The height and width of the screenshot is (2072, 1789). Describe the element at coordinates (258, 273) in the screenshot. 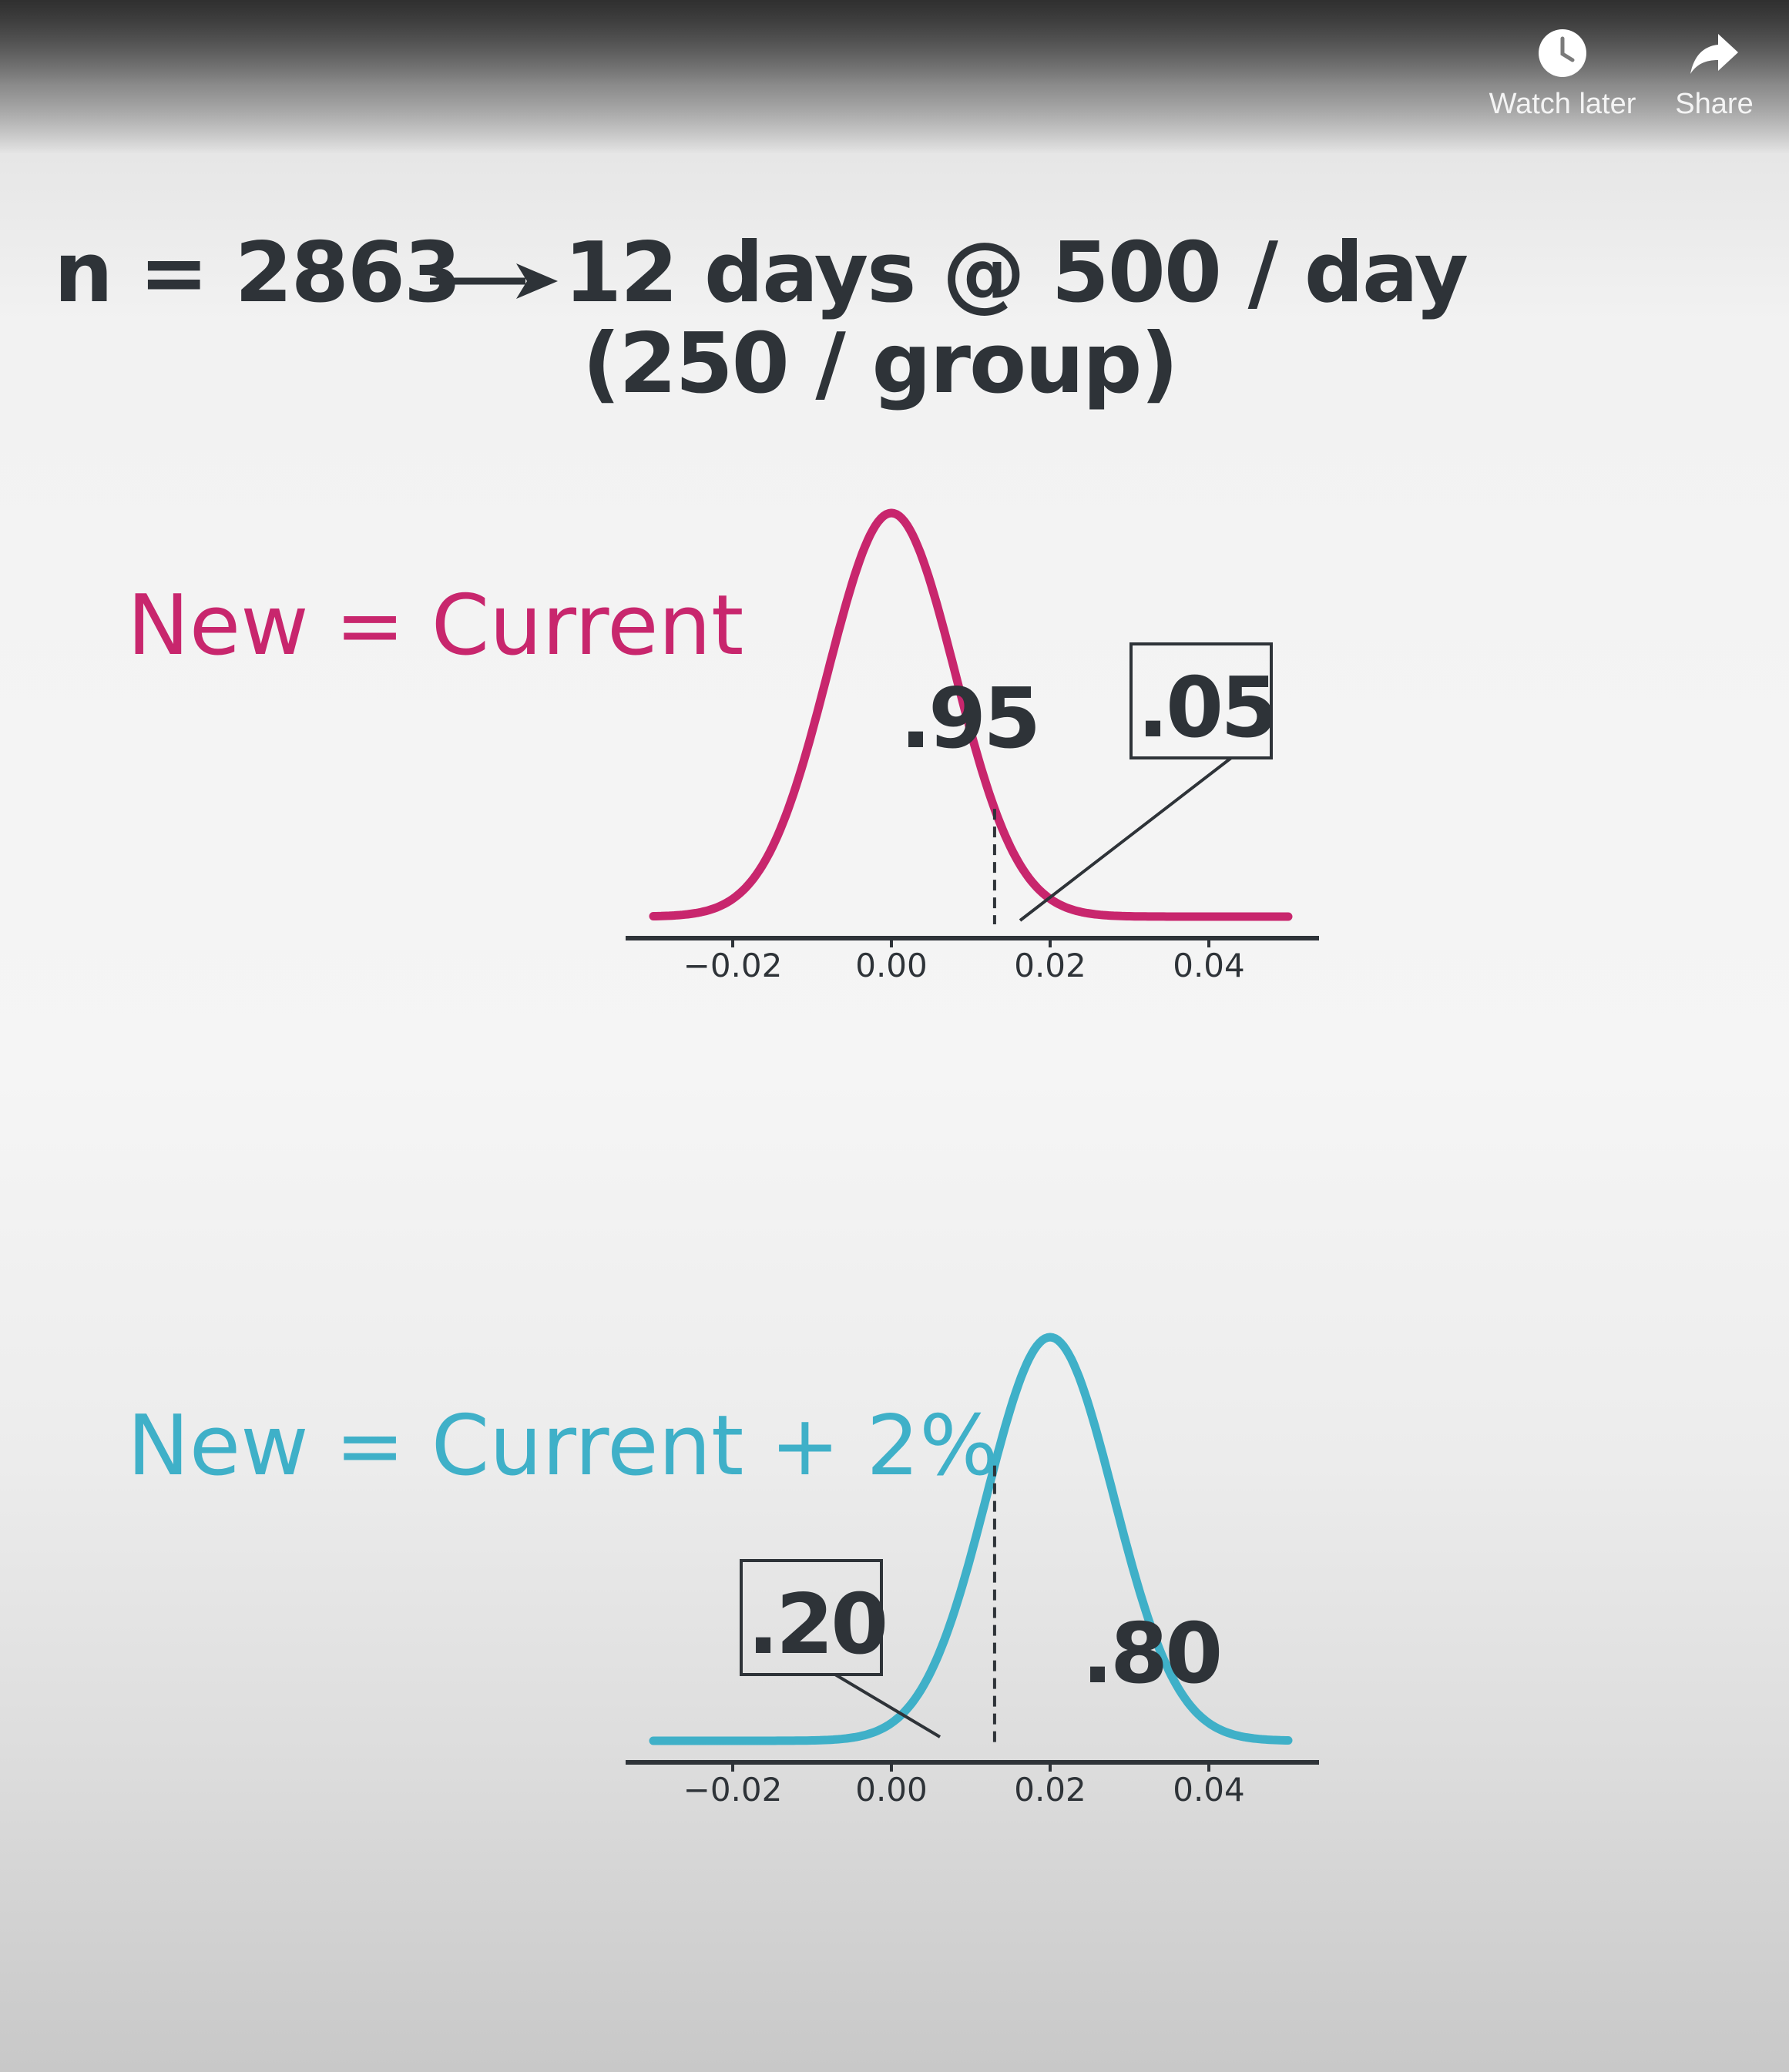

I see `sample-size-text: n = 2863` at that location.